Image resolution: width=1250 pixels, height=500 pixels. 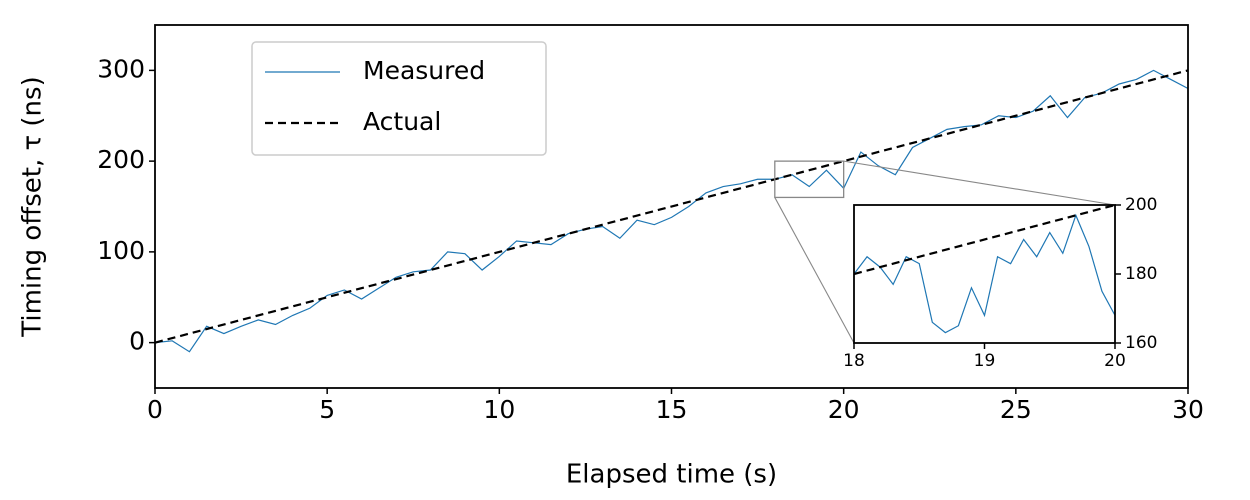 What do you see at coordinates (1141, 343) in the screenshot?
I see `y-tick-label: 160` at bounding box center [1141, 343].